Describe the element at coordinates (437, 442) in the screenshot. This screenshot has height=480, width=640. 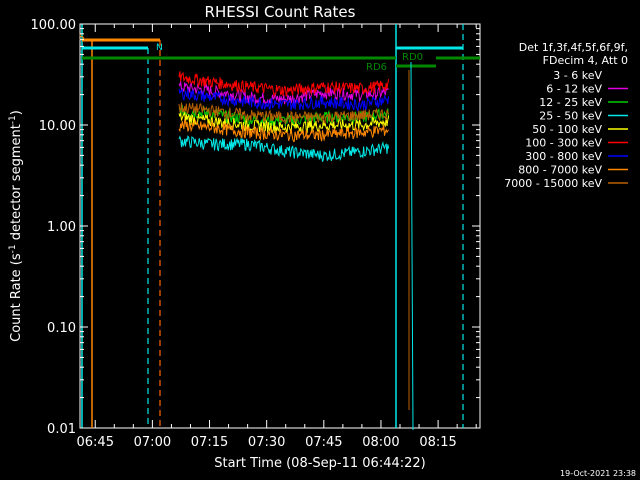
I see `x-tick-label: 08:15` at that location.